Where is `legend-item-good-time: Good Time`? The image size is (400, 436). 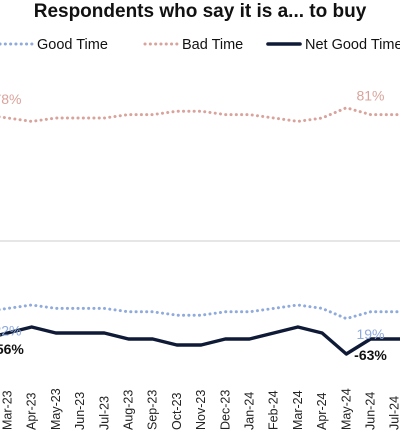
legend-item-good-time: Good Time is located at coordinates (54, 45).